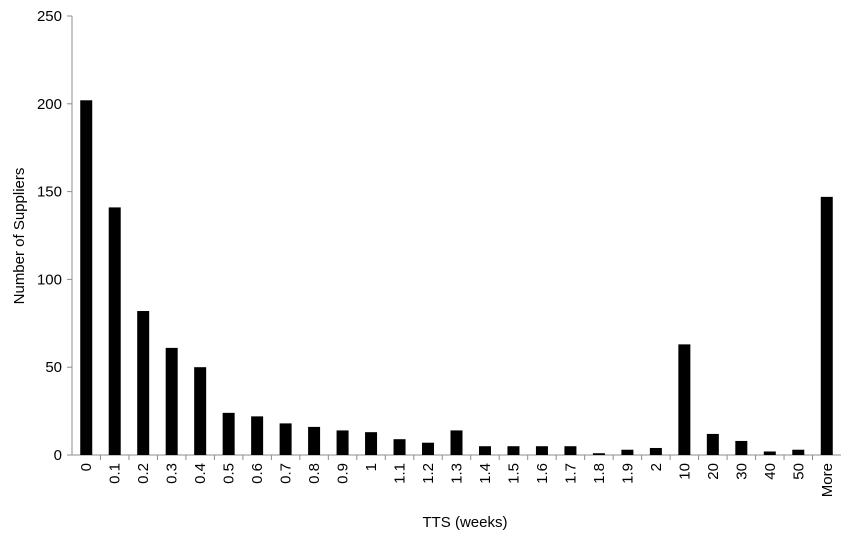 The image size is (841, 535). What do you see at coordinates (257, 473) in the screenshot?
I see `x-tick-label: 0.6` at bounding box center [257, 473].